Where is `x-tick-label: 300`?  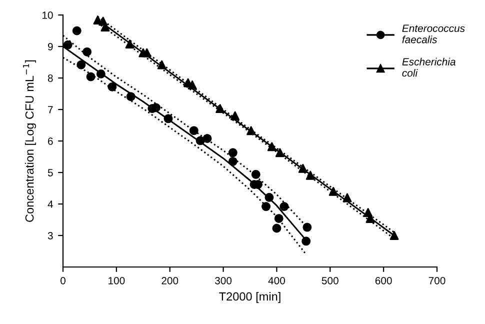 x-tick-label: 300 is located at coordinates (223, 280).